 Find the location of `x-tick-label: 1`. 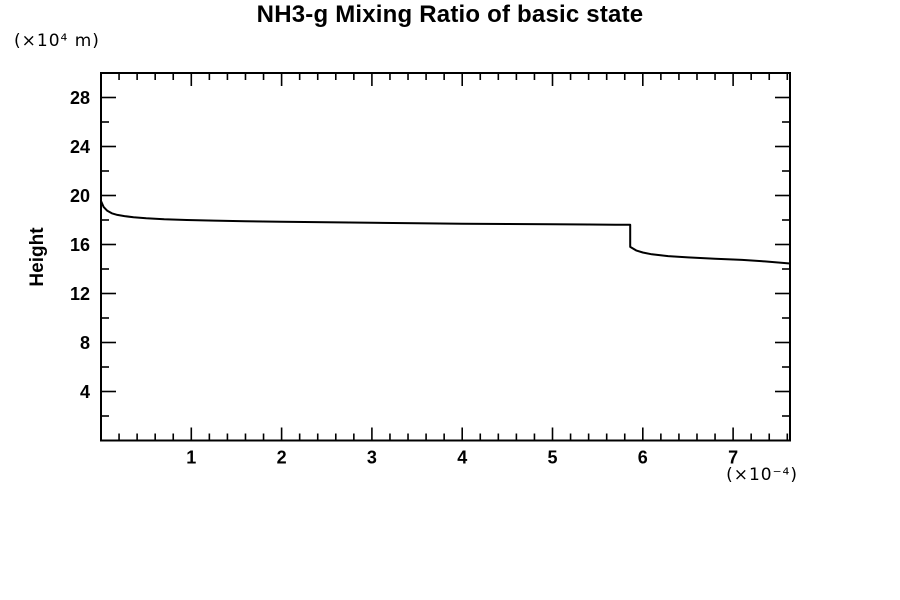

x-tick-label: 1 is located at coordinates (191, 458).